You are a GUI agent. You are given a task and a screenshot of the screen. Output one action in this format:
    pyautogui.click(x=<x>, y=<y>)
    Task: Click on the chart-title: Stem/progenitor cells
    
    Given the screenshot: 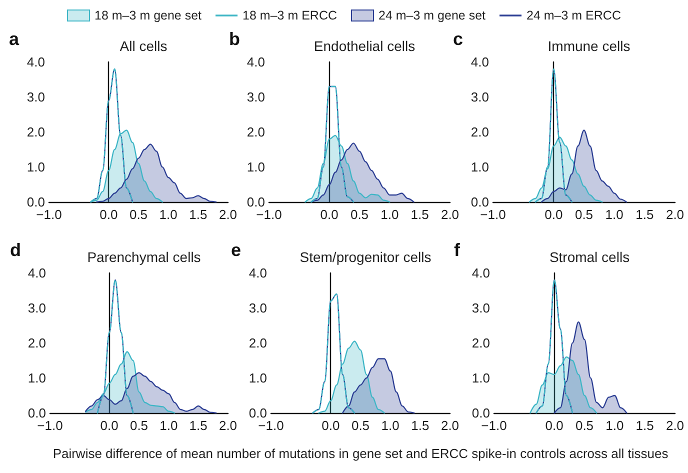 What is the action you would take?
    pyautogui.click(x=366, y=257)
    